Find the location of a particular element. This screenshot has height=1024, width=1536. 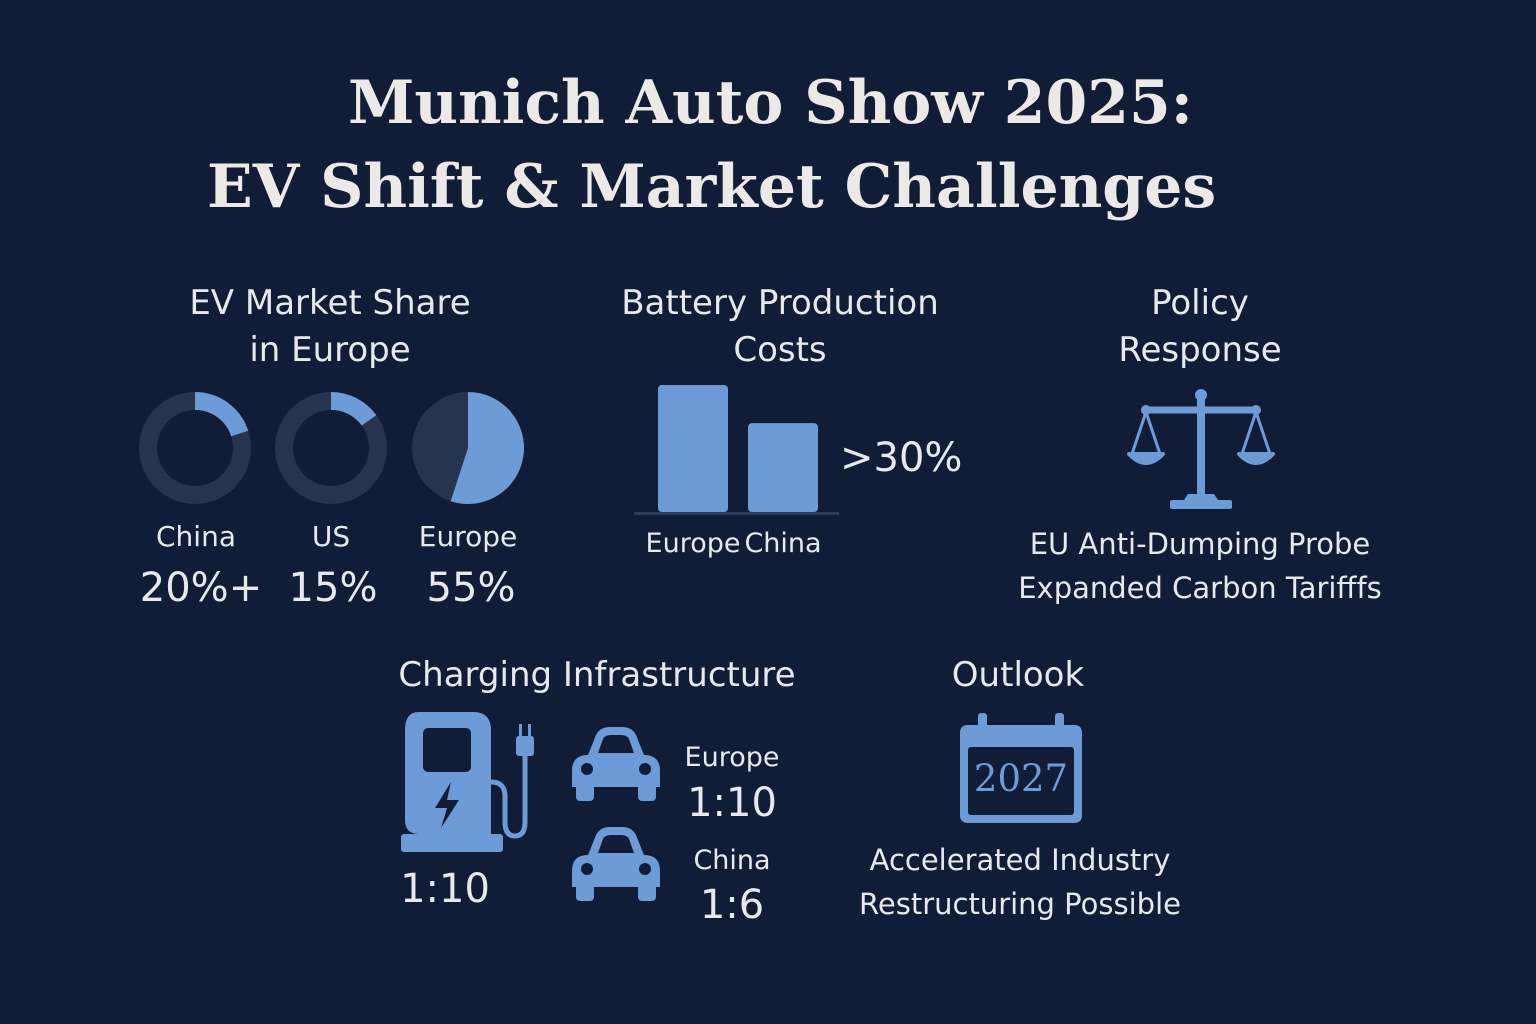

market-share-label-china: China is located at coordinates (196, 536).